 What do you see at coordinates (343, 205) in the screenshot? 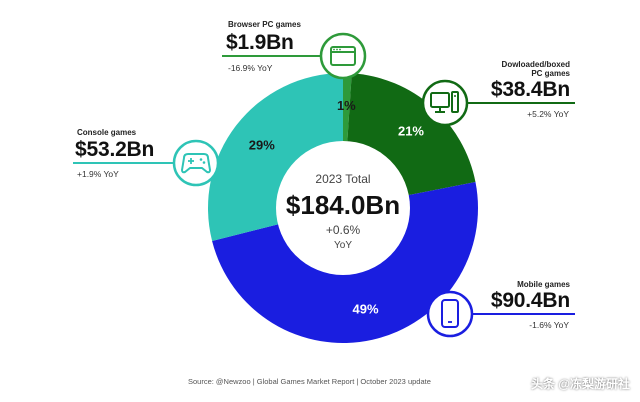
I see `center-total: $184.0Bn` at bounding box center [343, 205].